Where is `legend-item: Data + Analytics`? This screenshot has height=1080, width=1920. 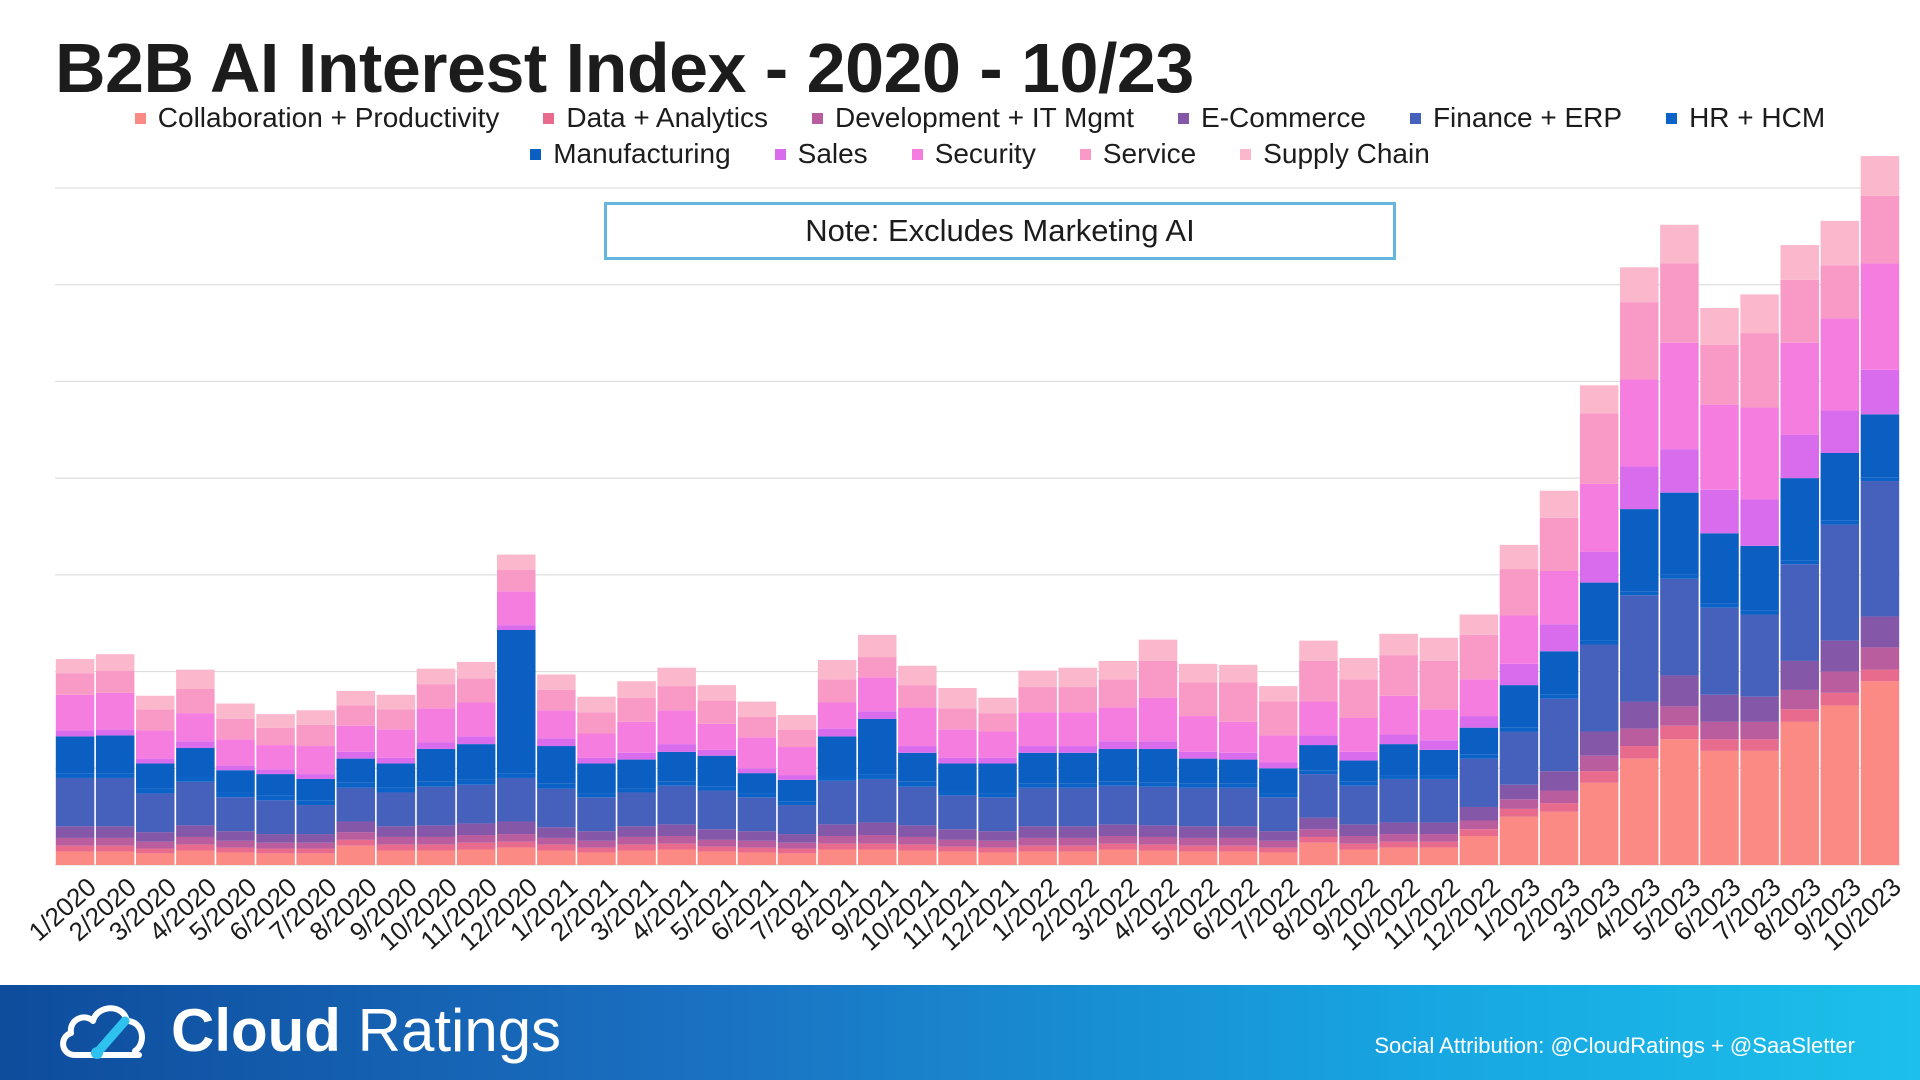
legend-item: Data + Analytics is located at coordinates (655, 118).